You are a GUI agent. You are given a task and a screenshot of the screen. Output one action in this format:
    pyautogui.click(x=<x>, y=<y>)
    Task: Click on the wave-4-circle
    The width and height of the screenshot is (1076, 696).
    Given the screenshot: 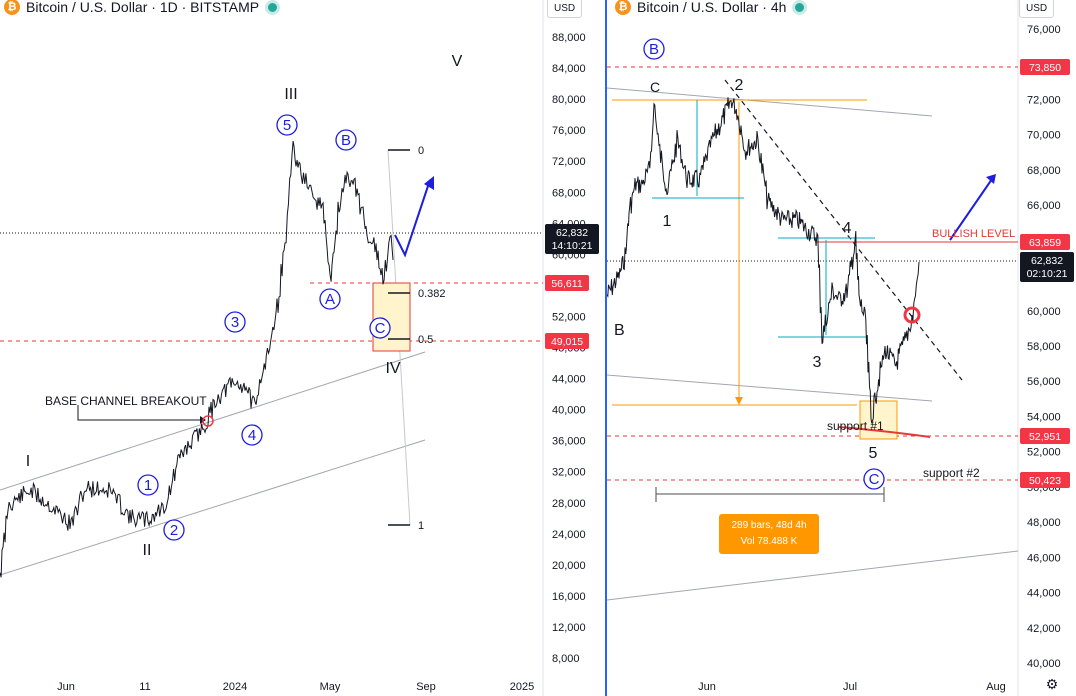 What is the action you would take?
    pyautogui.click(x=252, y=435)
    